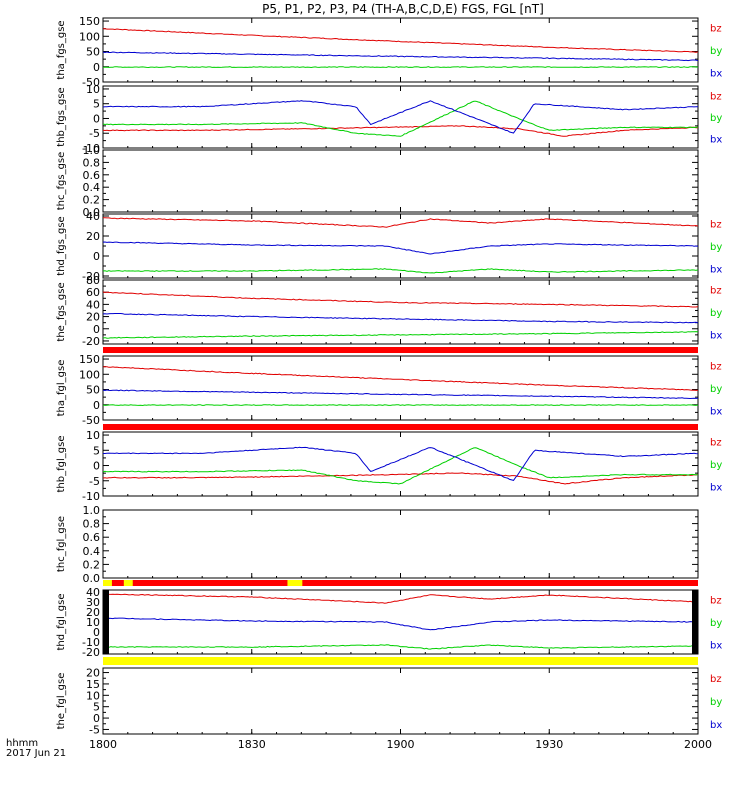 This screenshot has width=750, height=800. I want to click on y-axis-label: tha_fgl_gse, so click(61, 388).